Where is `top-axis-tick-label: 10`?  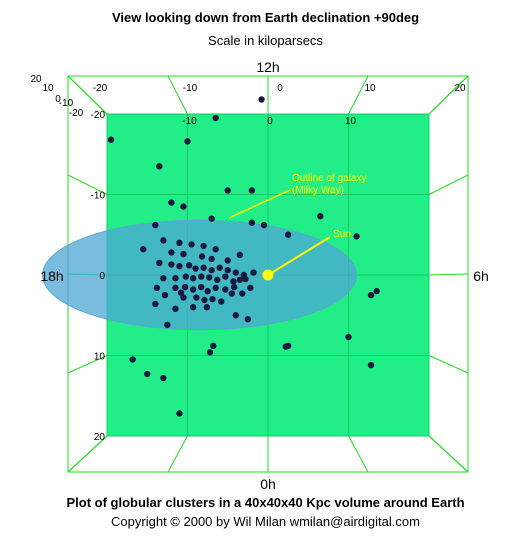
top-axis-tick-label: 10 is located at coordinates (370, 88).